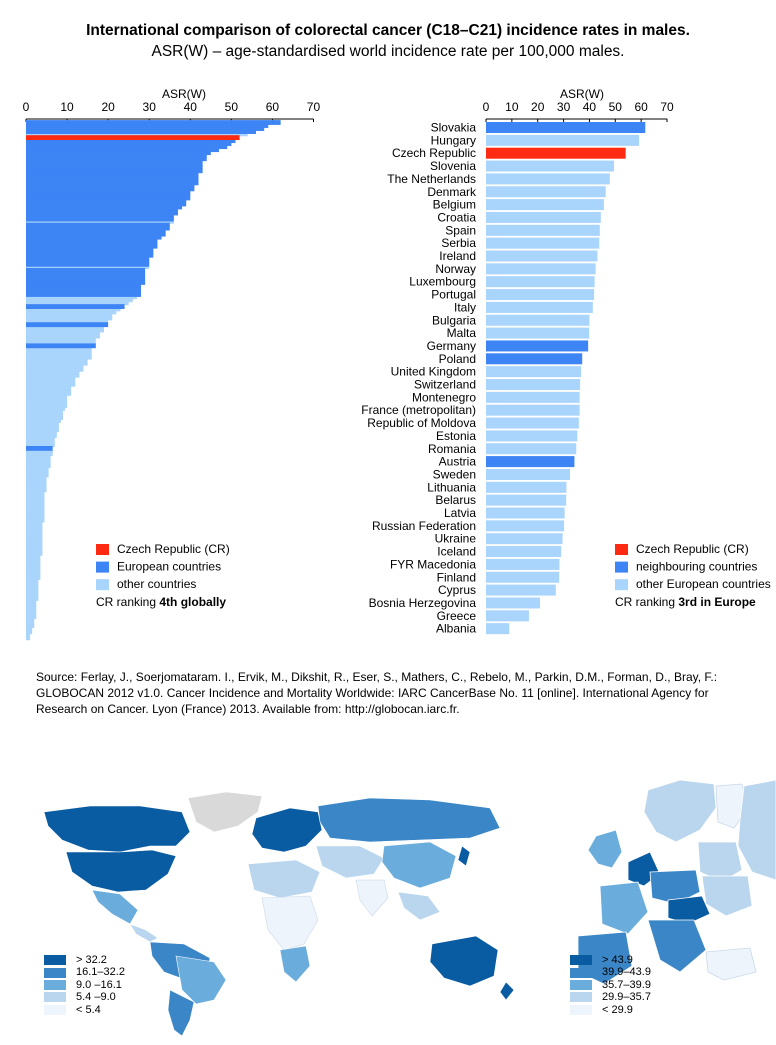 Image resolution: width=776 pixels, height=1045 pixels. Describe the element at coordinates (445, 385) in the screenshot. I see `category-label: Switzerland` at that location.